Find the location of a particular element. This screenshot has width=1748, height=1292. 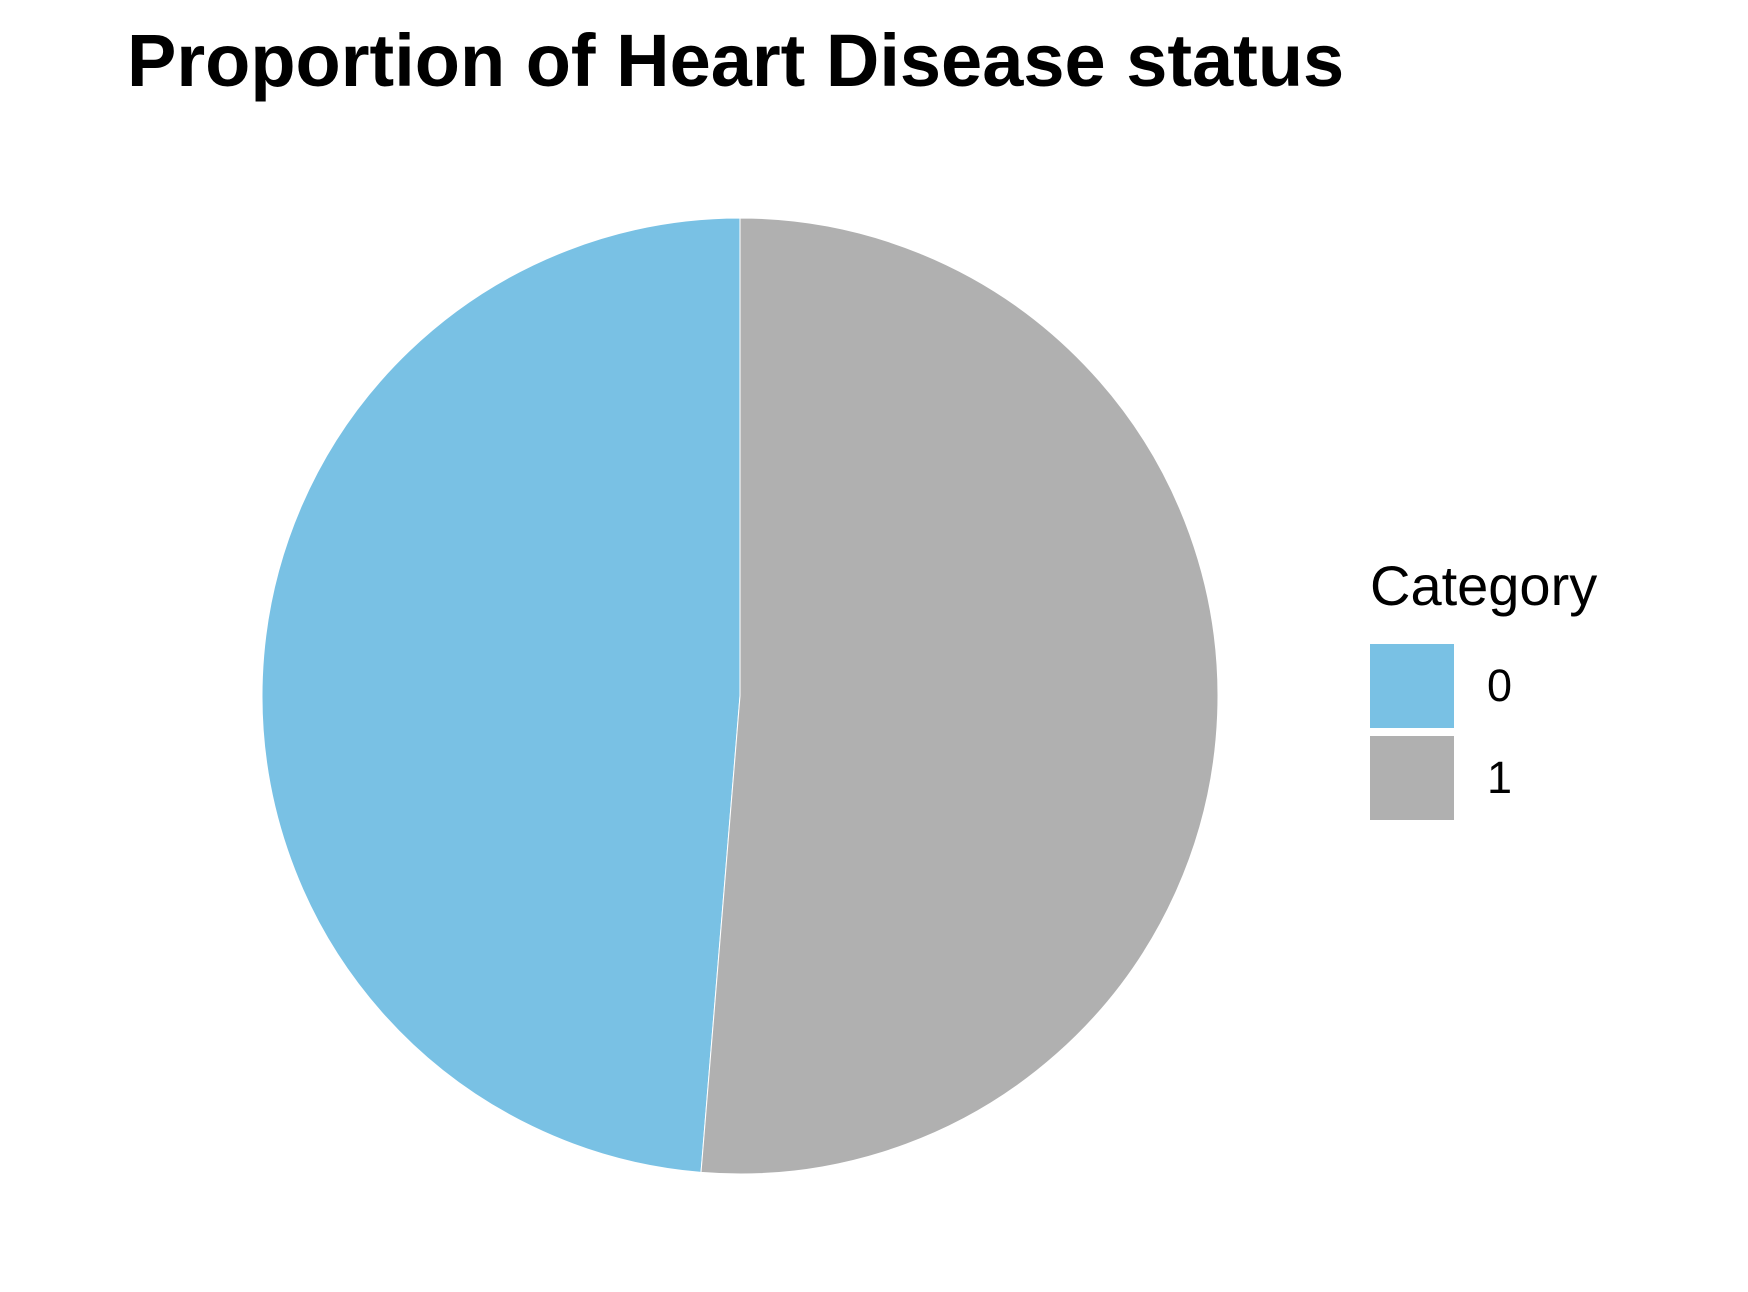

legend-item-1: 1 is located at coordinates (1483, 778).